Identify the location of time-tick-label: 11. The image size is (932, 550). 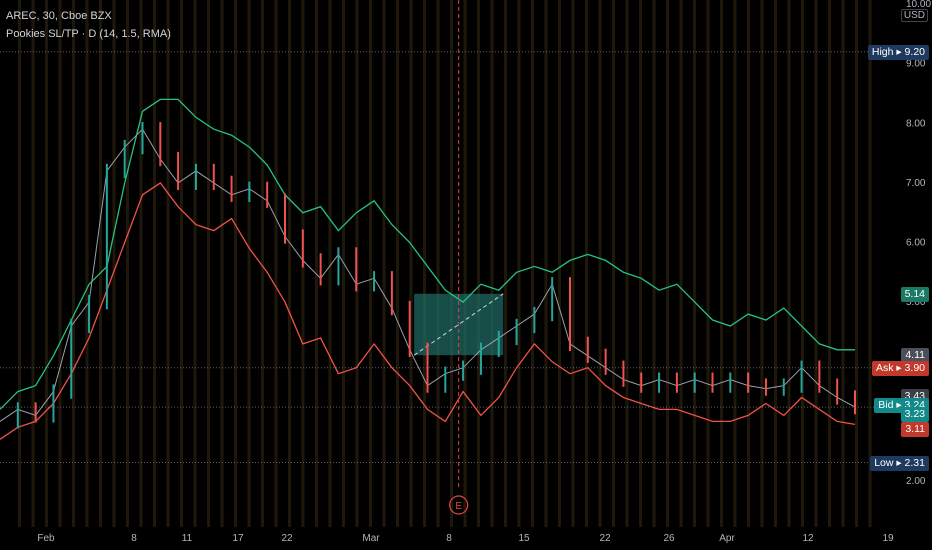
(187, 538).